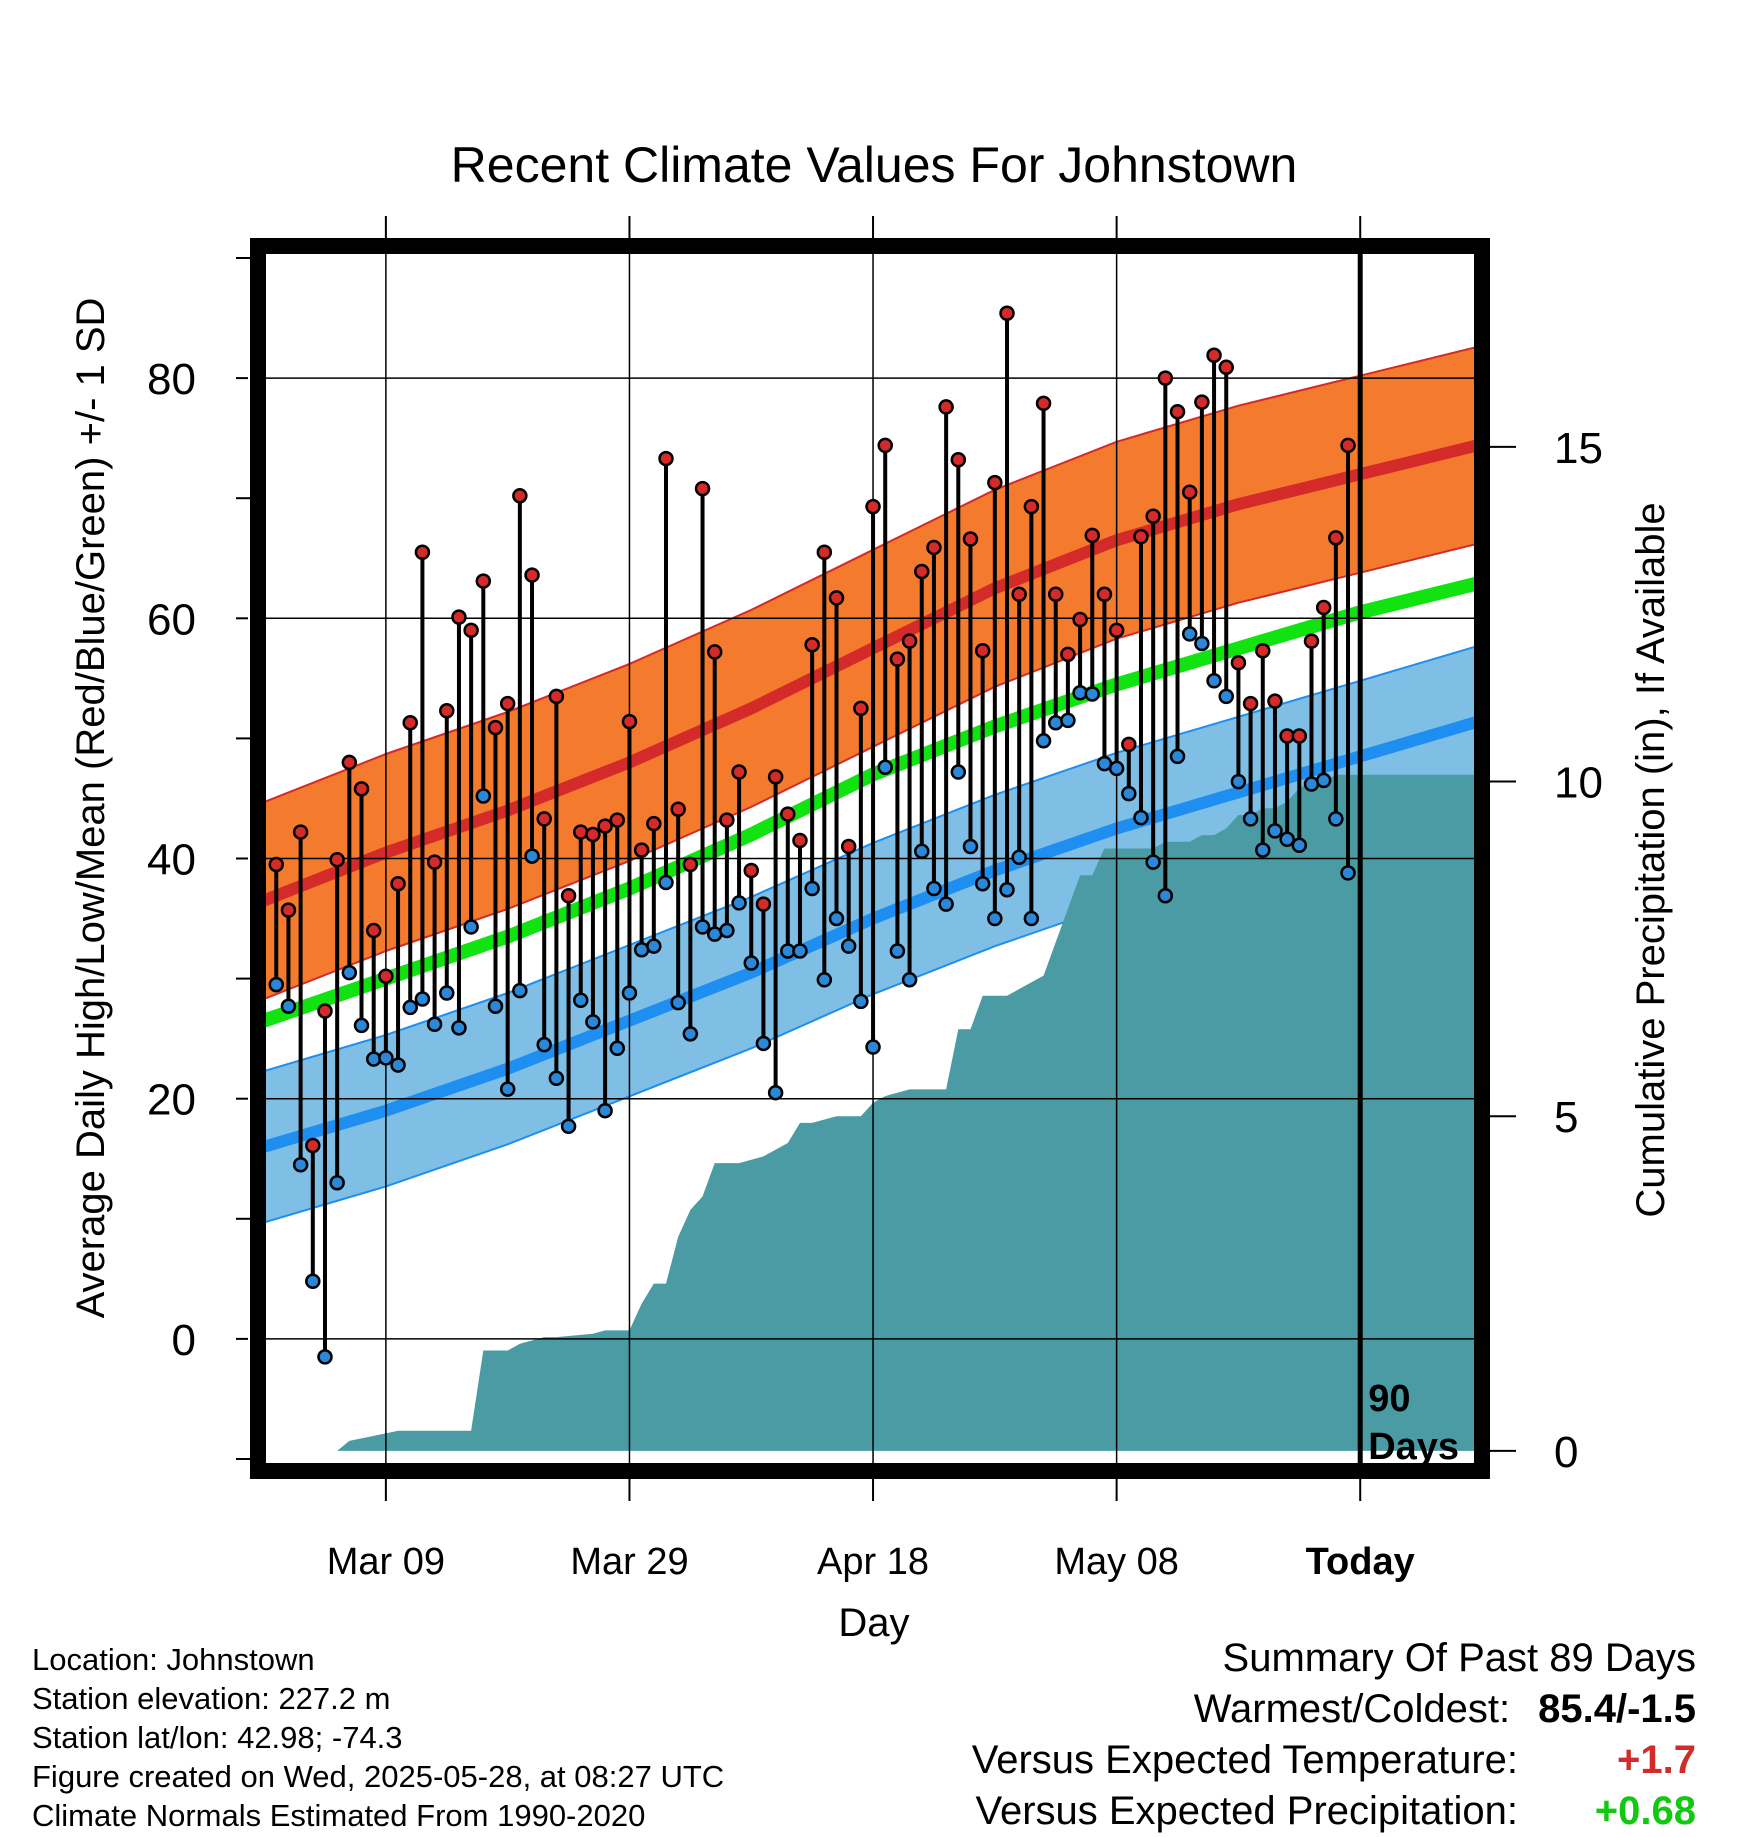 This screenshot has height=1837, width=1748. What do you see at coordinates (211, 1698) in the screenshot?
I see `elevation-text: Station elevation: 227.2 m` at bounding box center [211, 1698].